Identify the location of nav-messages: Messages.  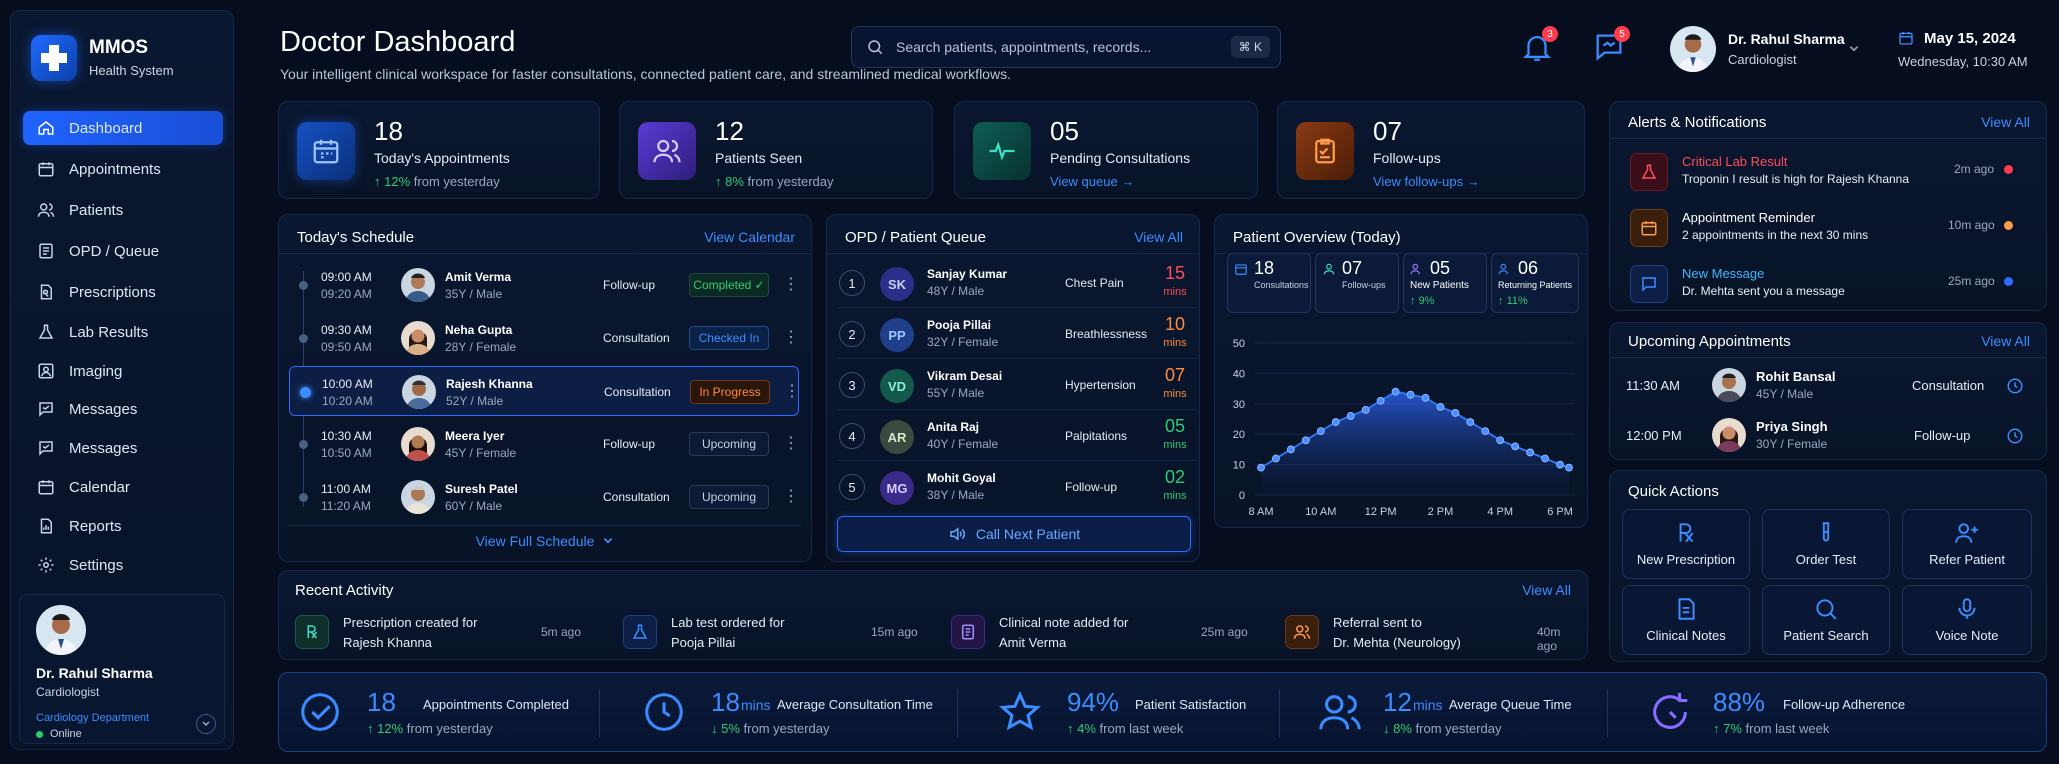
(123, 409).